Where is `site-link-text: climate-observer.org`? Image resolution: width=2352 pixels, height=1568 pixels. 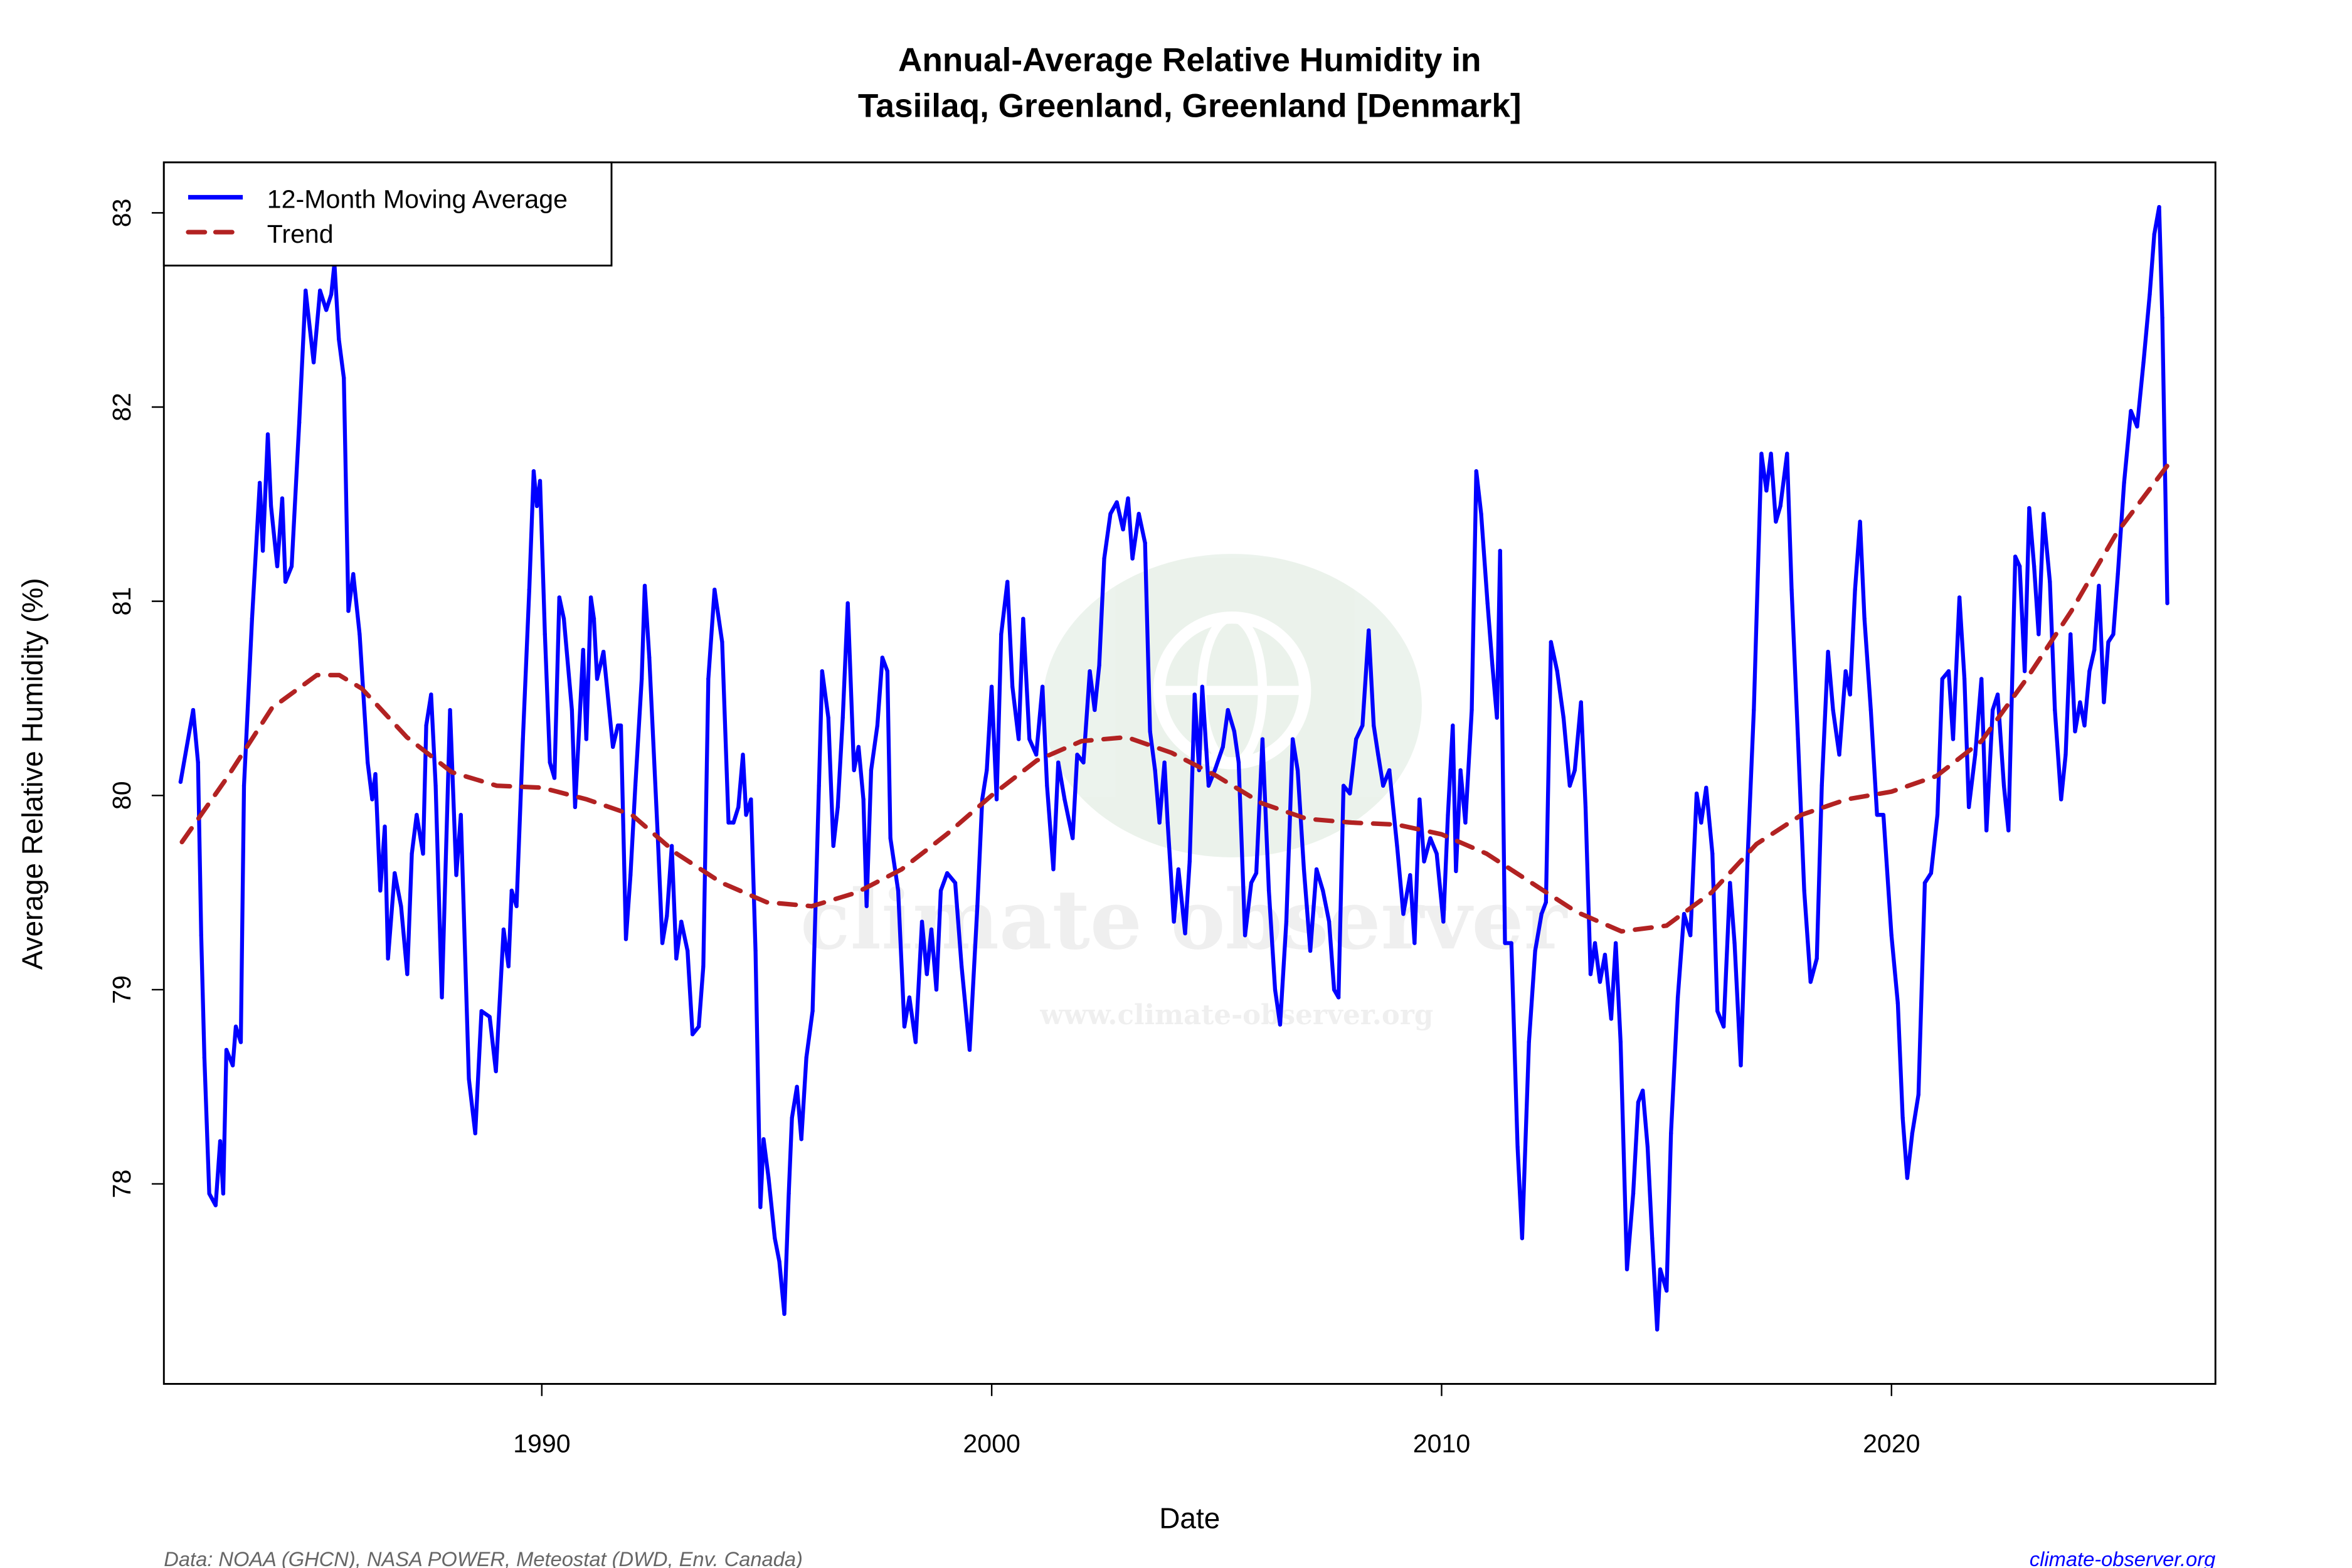
site-link-text: climate-observer.org is located at coordinates (2122, 1558).